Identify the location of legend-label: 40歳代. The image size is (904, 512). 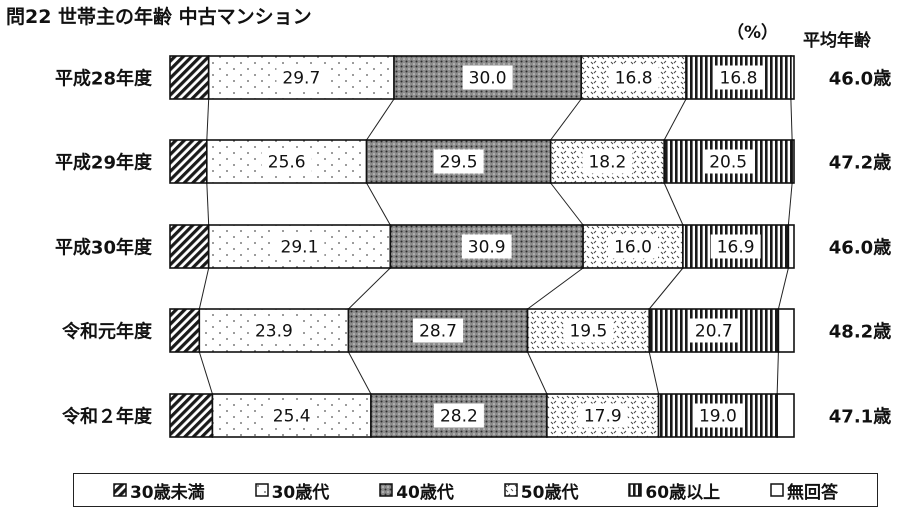
(425, 492).